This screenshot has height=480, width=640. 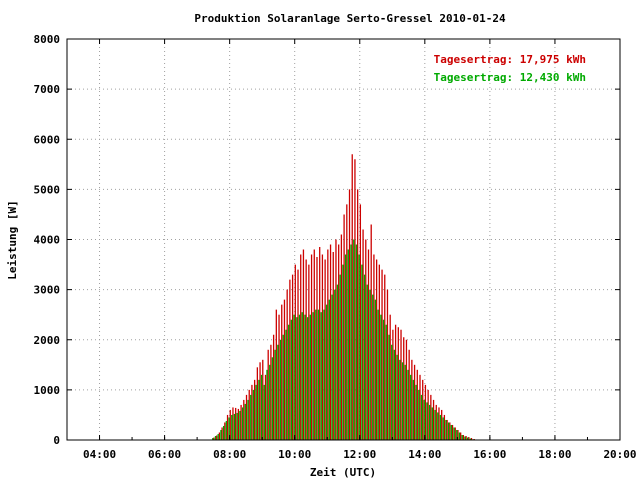 I want to click on y-axis-label: Leistung [W], so click(x=12, y=239).